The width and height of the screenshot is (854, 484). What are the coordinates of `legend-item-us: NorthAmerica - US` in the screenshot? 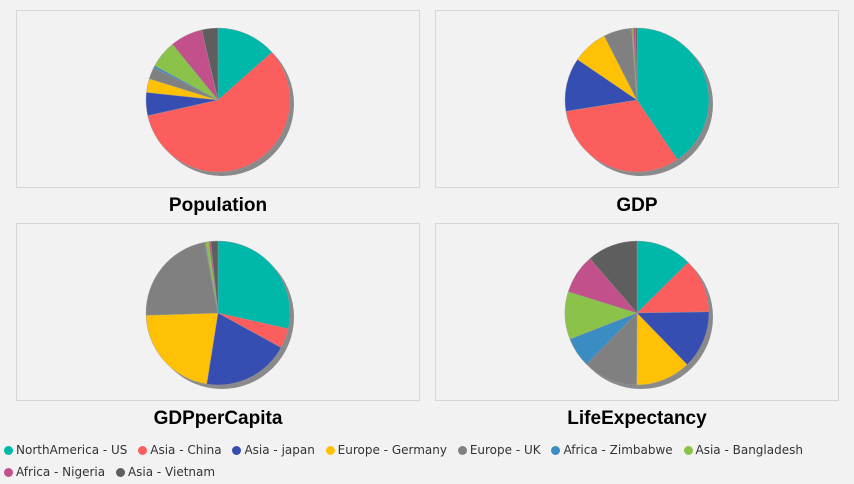 It's located at (65, 450).